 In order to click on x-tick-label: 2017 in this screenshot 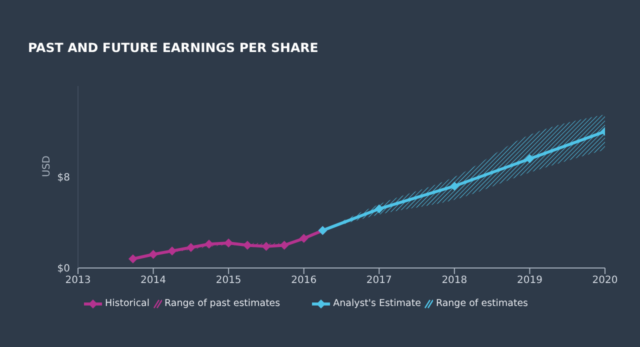, I will do `click(379, 280)`.